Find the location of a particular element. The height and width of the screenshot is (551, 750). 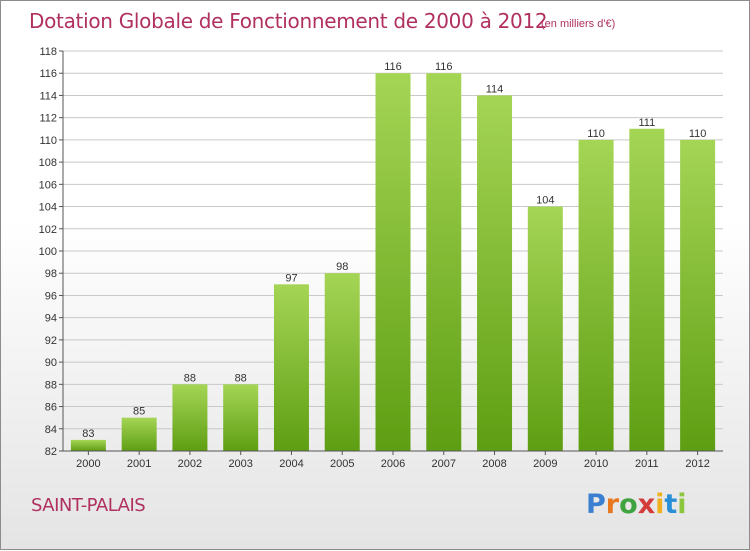

y-tick-label: 104 is located at coordinates (48, 208).